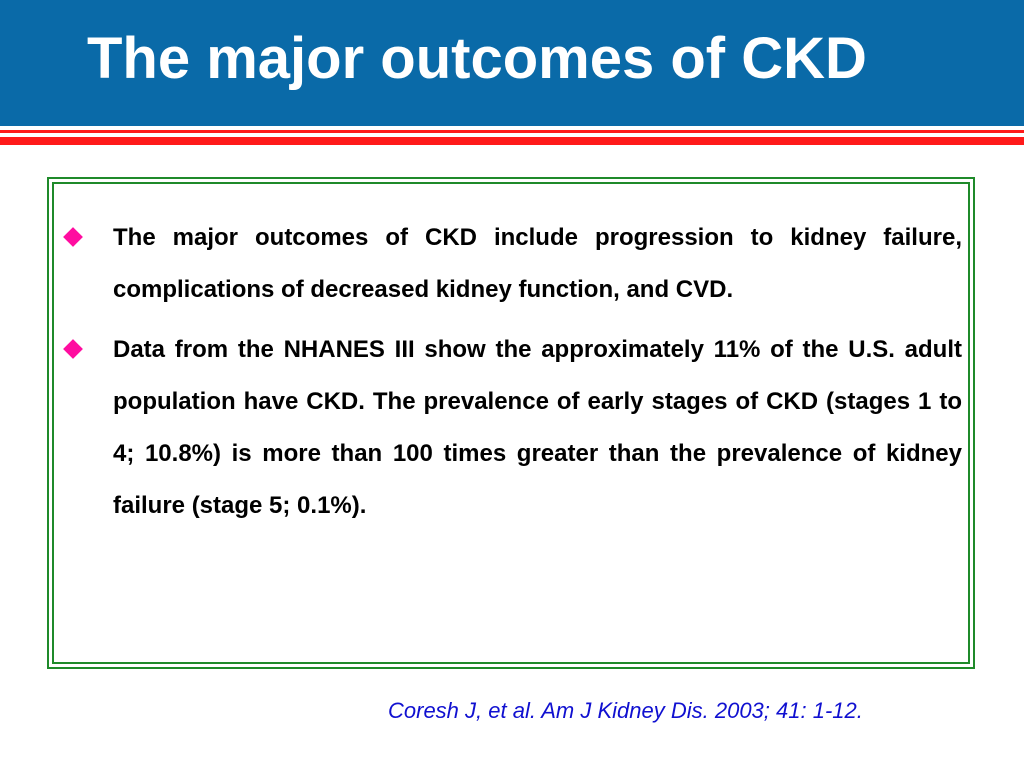  Describe the element at coordinates (477, 58) in the screenshot. I see `slide-title: The major outcomes of CKD` at that location.